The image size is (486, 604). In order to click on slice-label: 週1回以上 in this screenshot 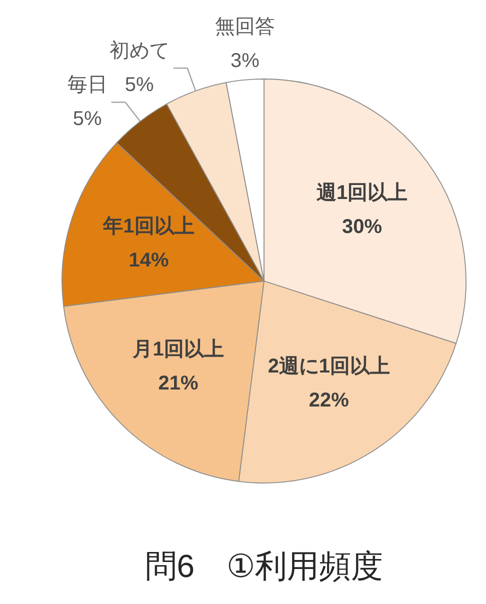, I will do `click(361, 193)`.